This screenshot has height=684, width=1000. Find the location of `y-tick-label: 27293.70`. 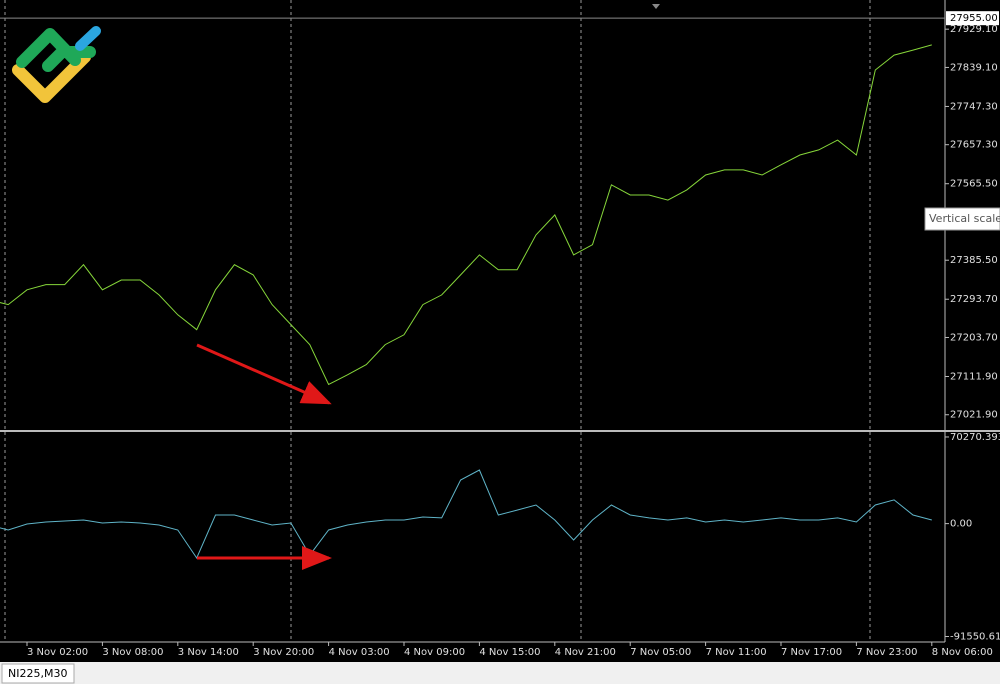

y-tick-label: 27293.70 is located at coordinates (974, 299).